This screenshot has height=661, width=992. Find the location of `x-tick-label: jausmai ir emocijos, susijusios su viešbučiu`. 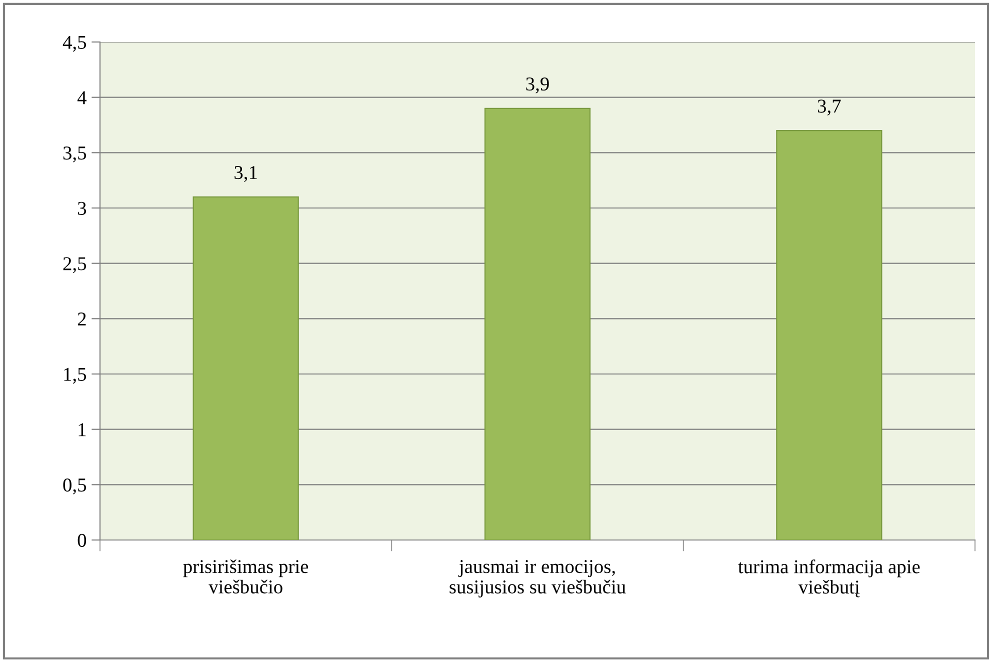

x-tick-label: jausmai ir emocijos, susijusios su viešbučiu is located at coordinates (538, 579).